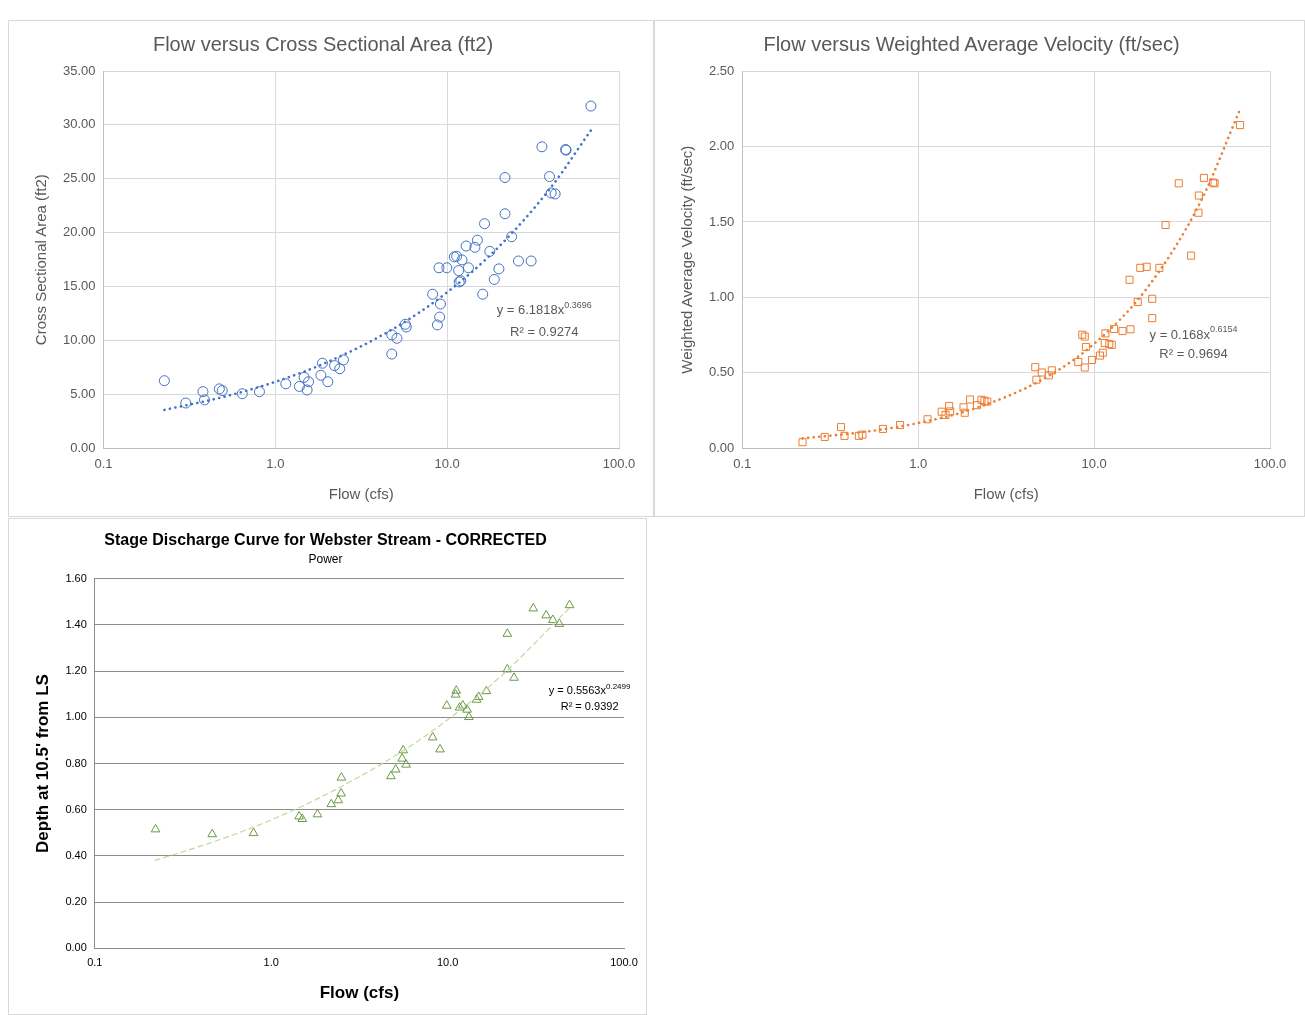  Describe the element at coordinates (79, 340) in the screenshot. I see `y-tick-label: 10.00` at that location.